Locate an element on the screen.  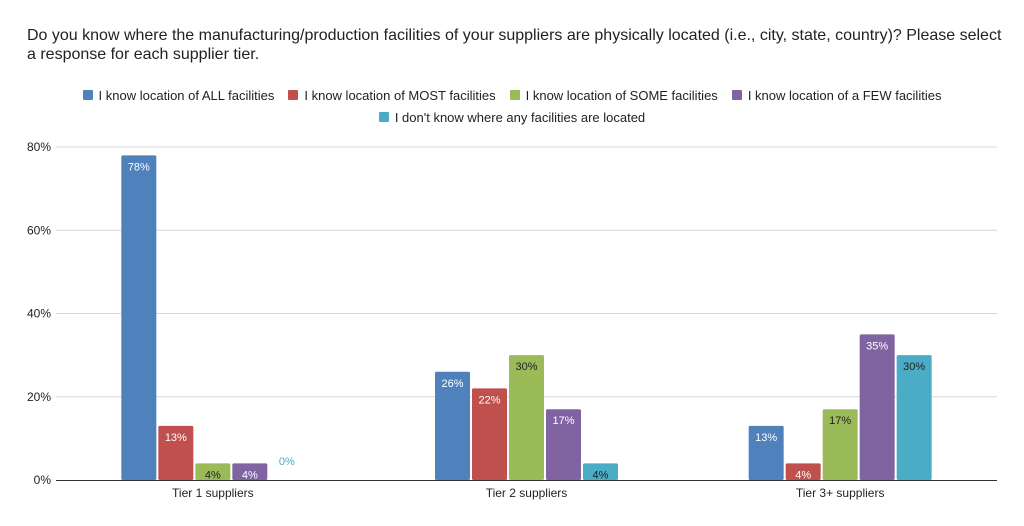
y-tick-label: 40% is located at coordinates (39, 314).